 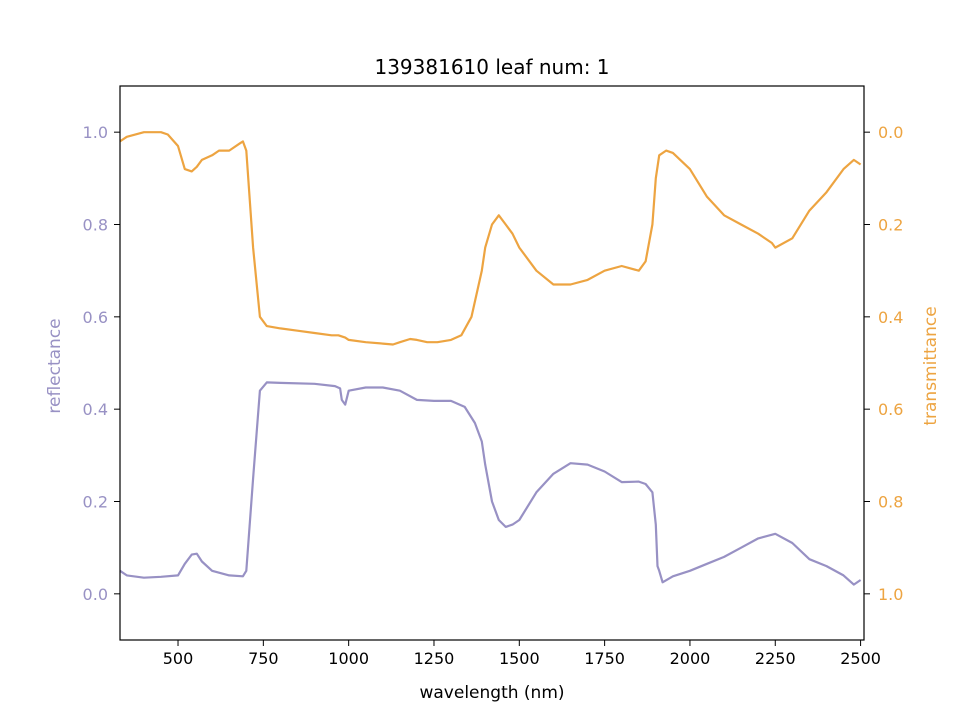 I want to click on right-axis-label: transmittance, so click(x=931, y=365).